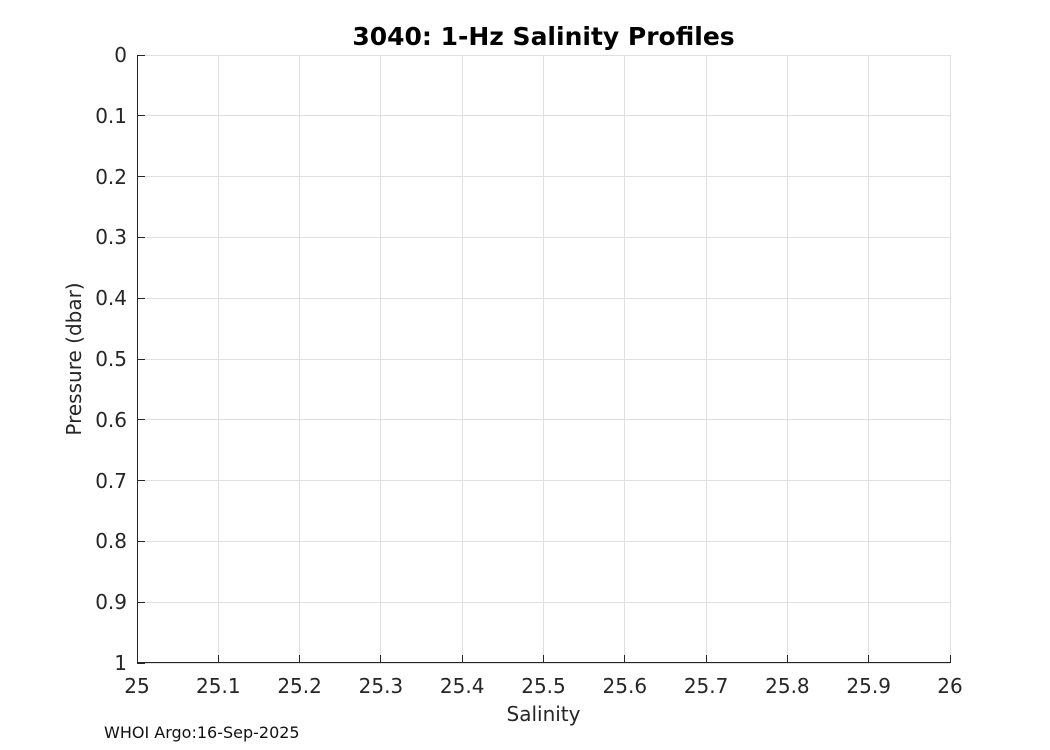  I want to click on y-tick-label: 1, so click(120, 663).